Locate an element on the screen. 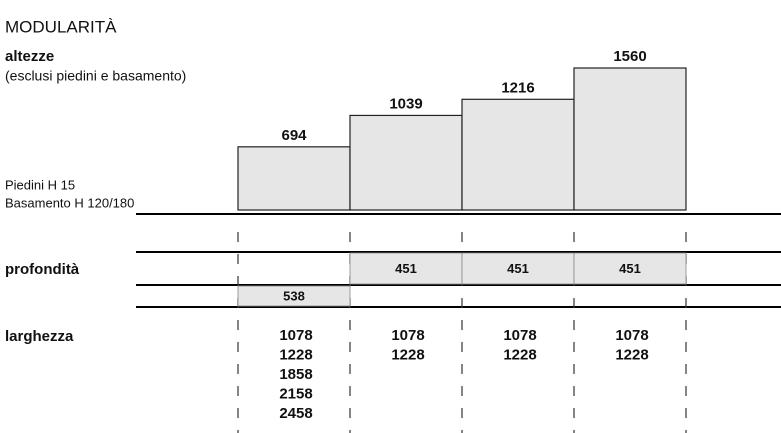 The image size is (781, 433). width-value: 2458 is located at coordinates (295, 413).